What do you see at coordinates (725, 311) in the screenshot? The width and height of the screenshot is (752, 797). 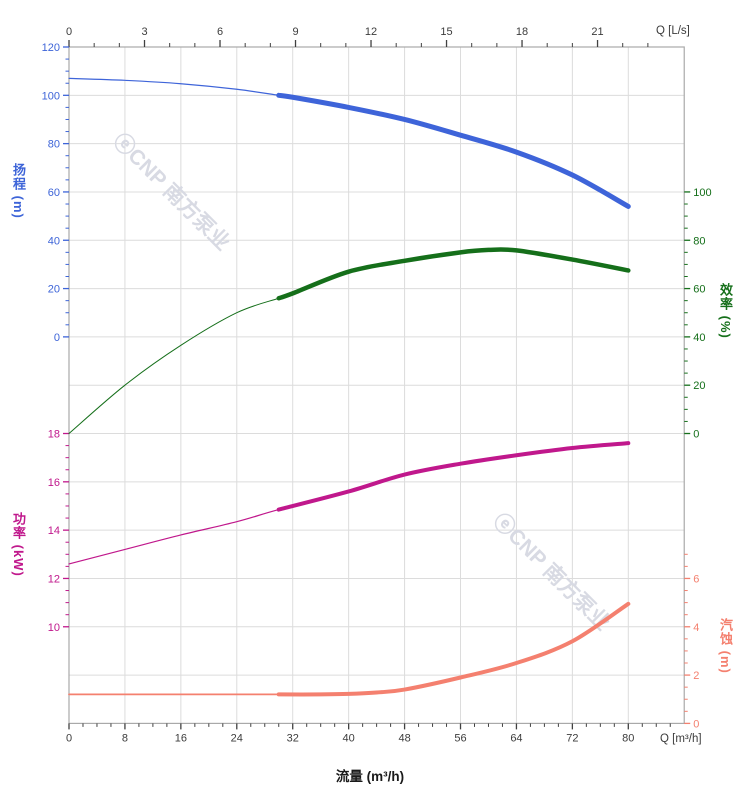 I see `efficiency-axis-title: 效率 (%)` at bounding box center [725, 311].